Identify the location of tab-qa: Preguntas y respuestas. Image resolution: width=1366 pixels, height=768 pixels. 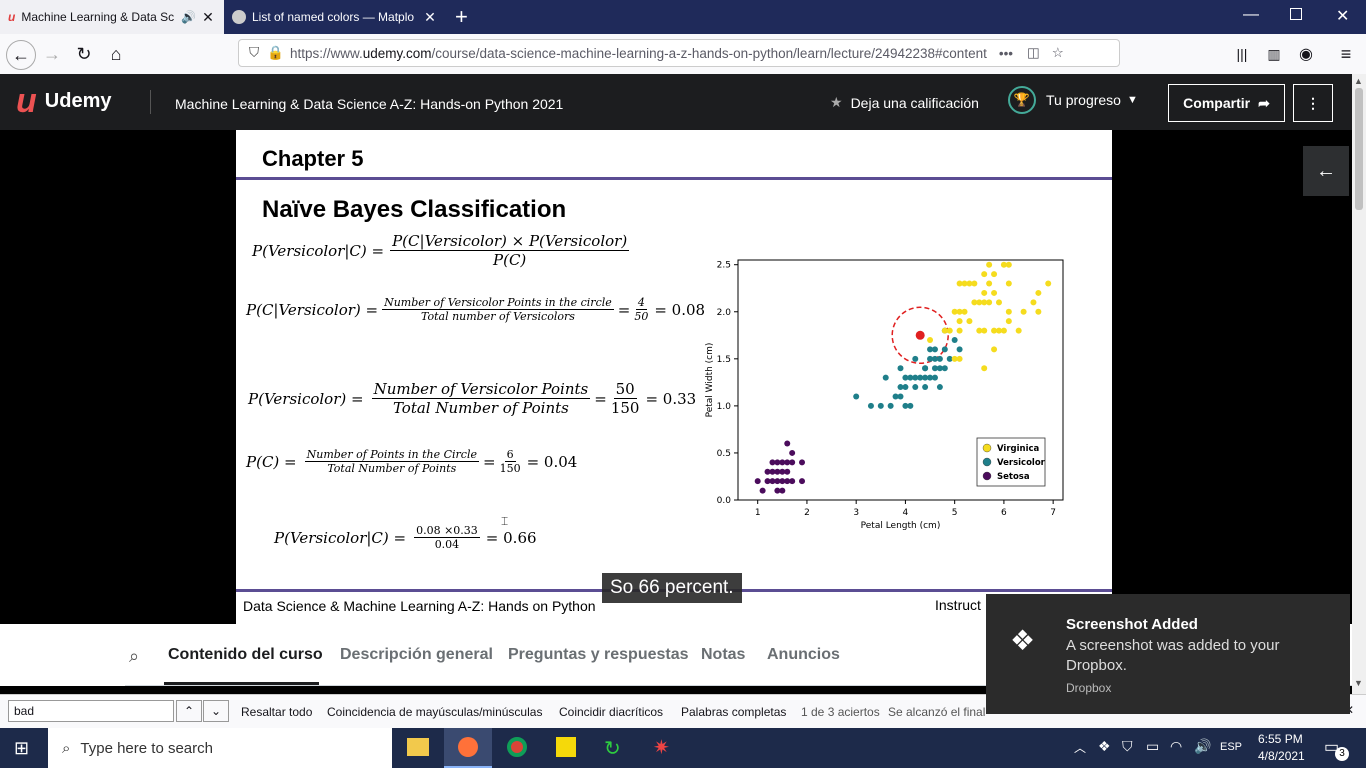
(598, 654).